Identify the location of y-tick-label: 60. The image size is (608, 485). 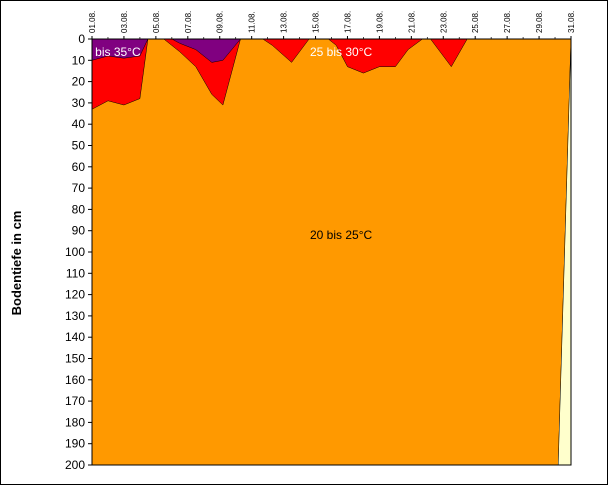
(79, 167).